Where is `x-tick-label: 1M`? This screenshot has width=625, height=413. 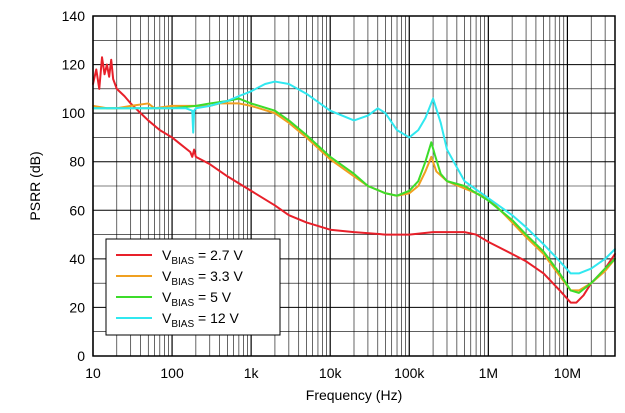 x-tick-label: 1M is located at coordinates (488, 373).